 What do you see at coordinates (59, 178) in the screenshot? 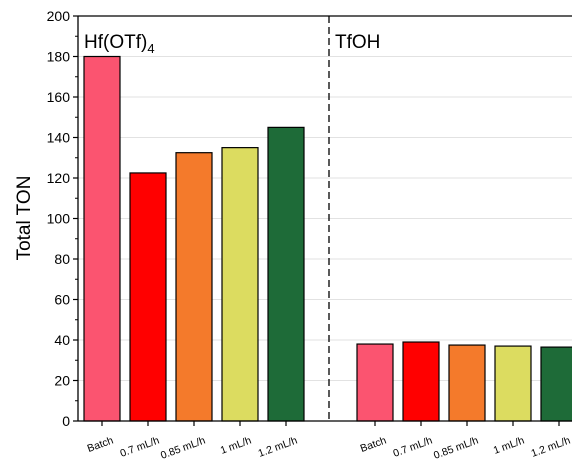
I see `y-tick-label: 120` at bounding box center [59, 178].